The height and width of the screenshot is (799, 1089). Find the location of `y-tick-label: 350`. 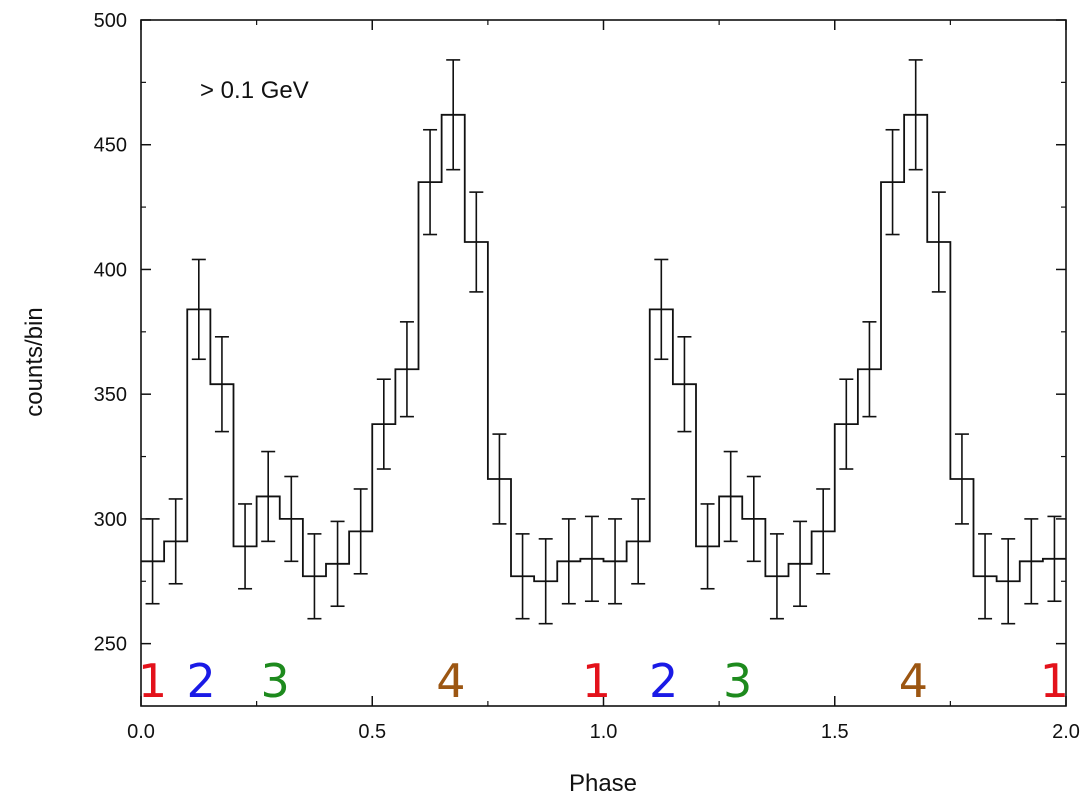

y-tick-label: 350 is located at coordinates (110, 395).